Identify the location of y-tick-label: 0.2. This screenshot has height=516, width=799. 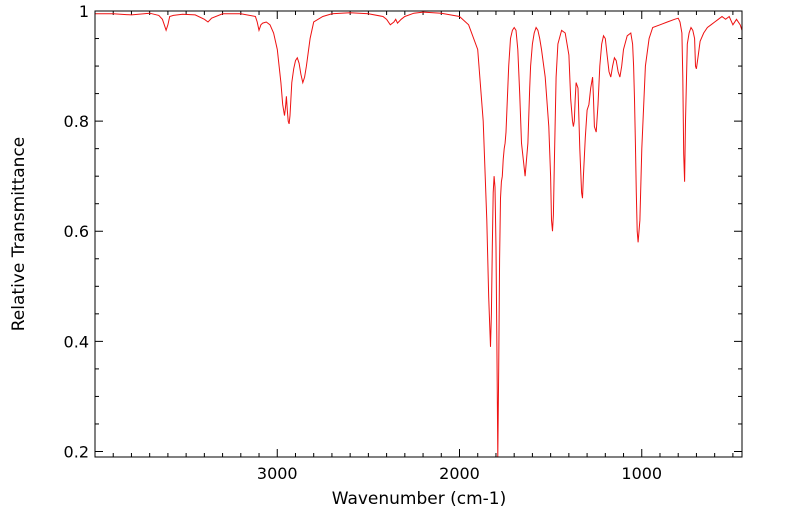
(76, 451).